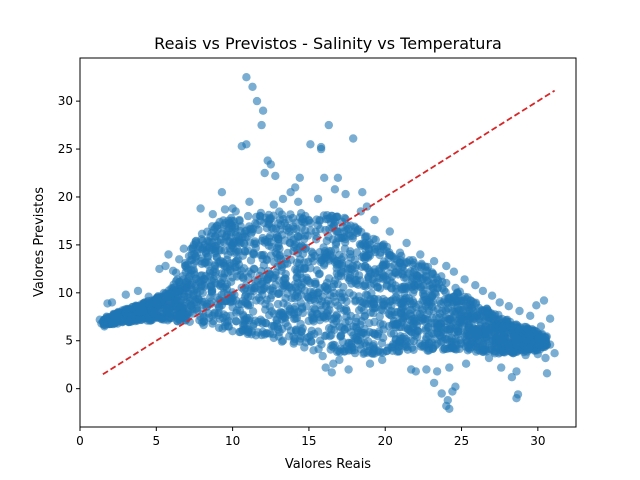 This screenshot has width=640, height=480. Describe the element at coordinates (80, 441) in the screenshot. I see `x-tick-label: 0` at that location.